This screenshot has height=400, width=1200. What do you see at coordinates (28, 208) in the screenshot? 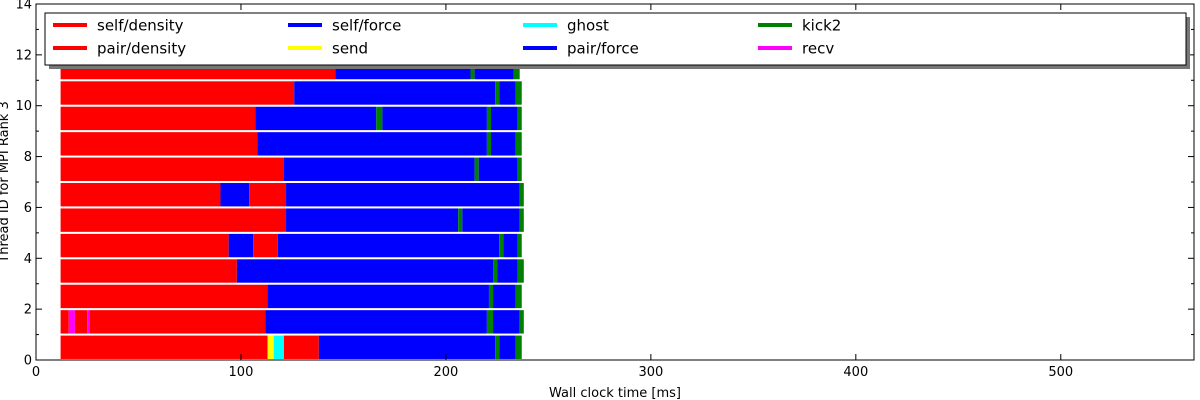
I see `y-tick-label: 6` at bounding box center [28, 208].